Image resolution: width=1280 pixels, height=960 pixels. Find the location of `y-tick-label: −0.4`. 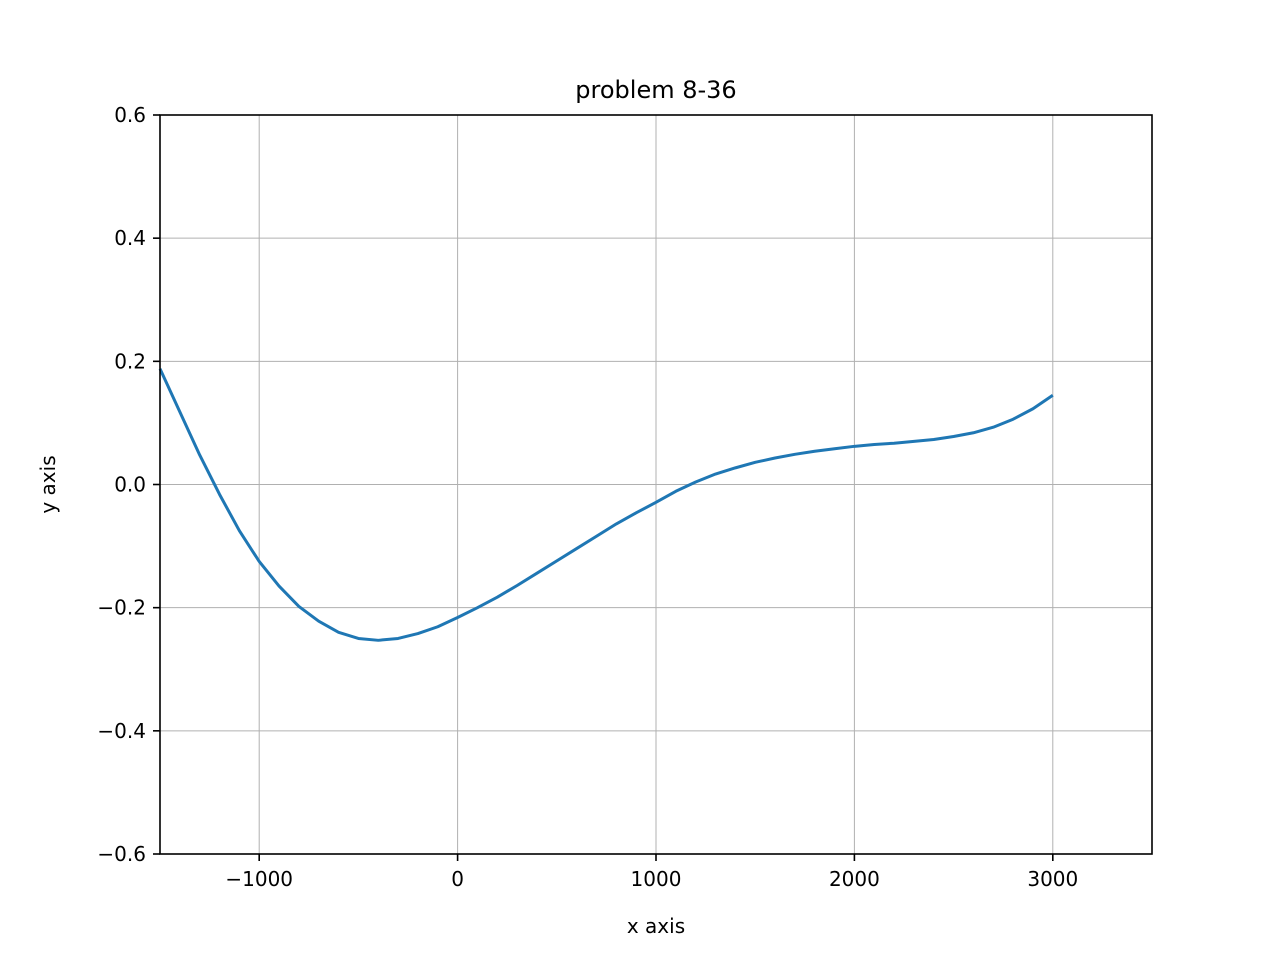

y-tick-label: −0.4 is located at coordinates (121, 731).